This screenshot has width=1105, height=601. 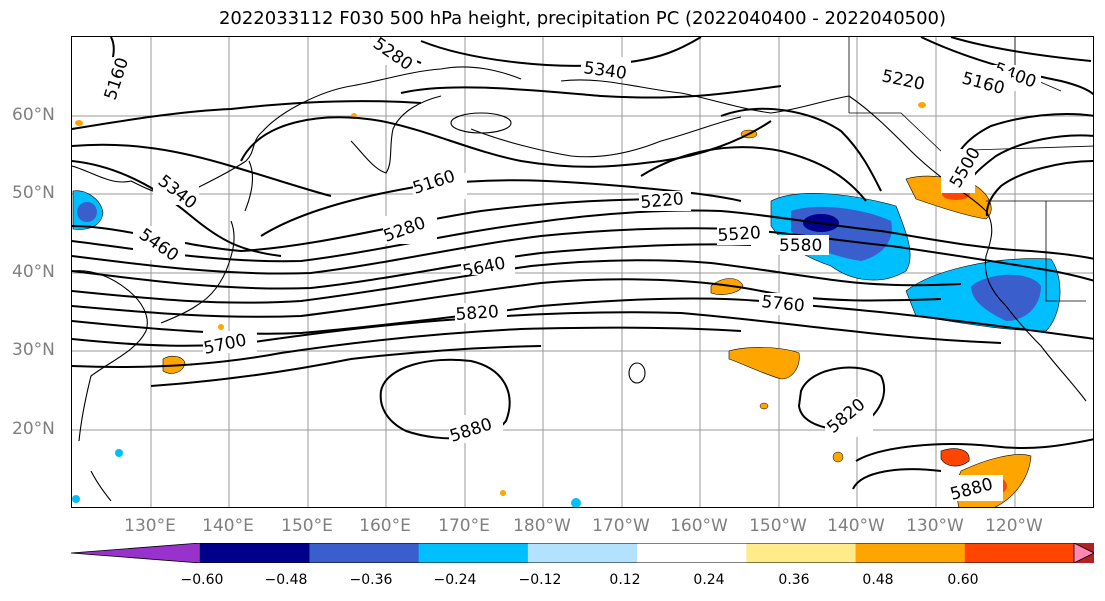 What do you see at coordinates (637, 373) in the screenshot?
I see `hawaii-island` at bounding box center [637, 373].